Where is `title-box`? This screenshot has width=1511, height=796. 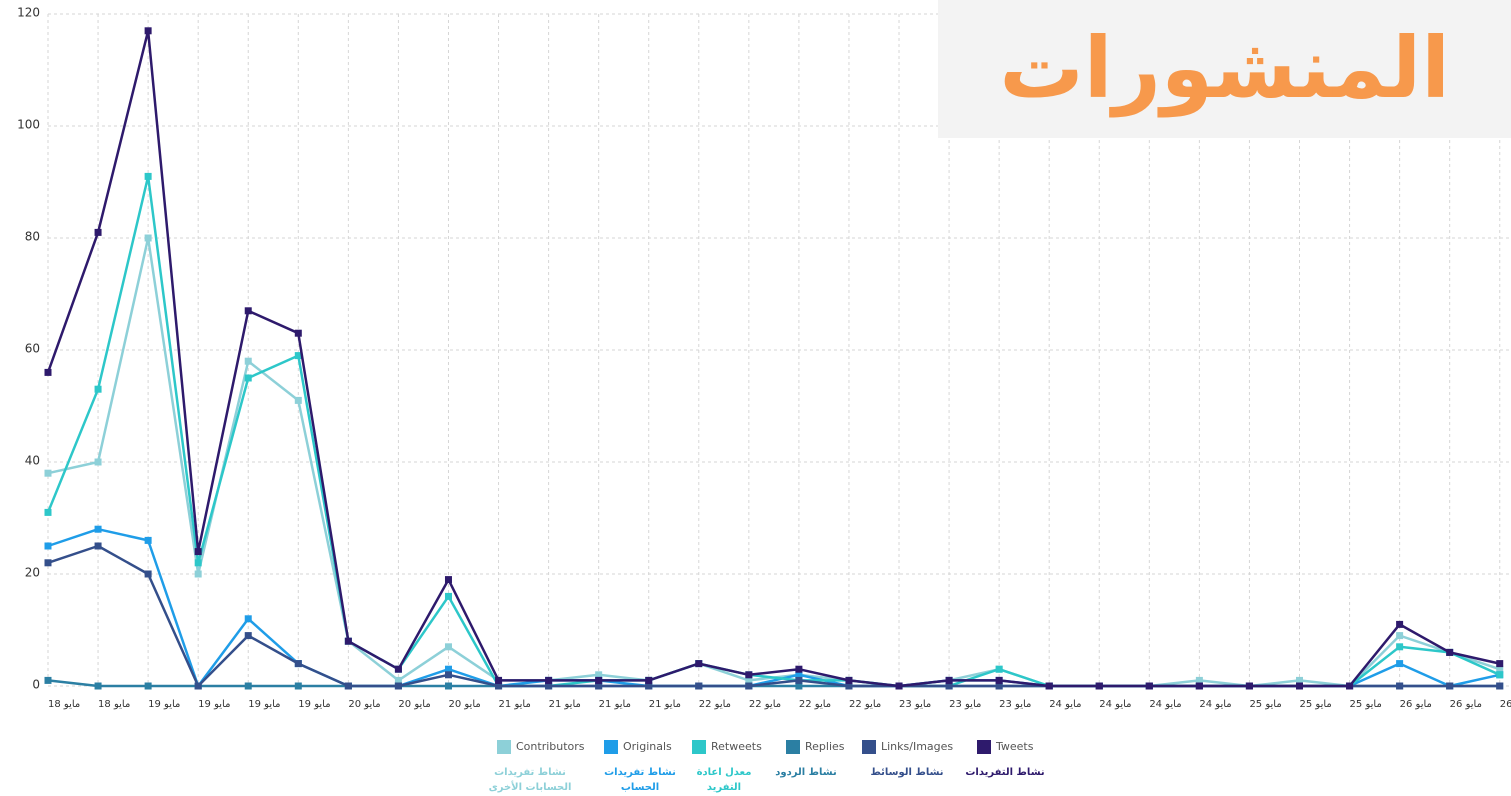
title-box is located at coordinates (1224, 69).